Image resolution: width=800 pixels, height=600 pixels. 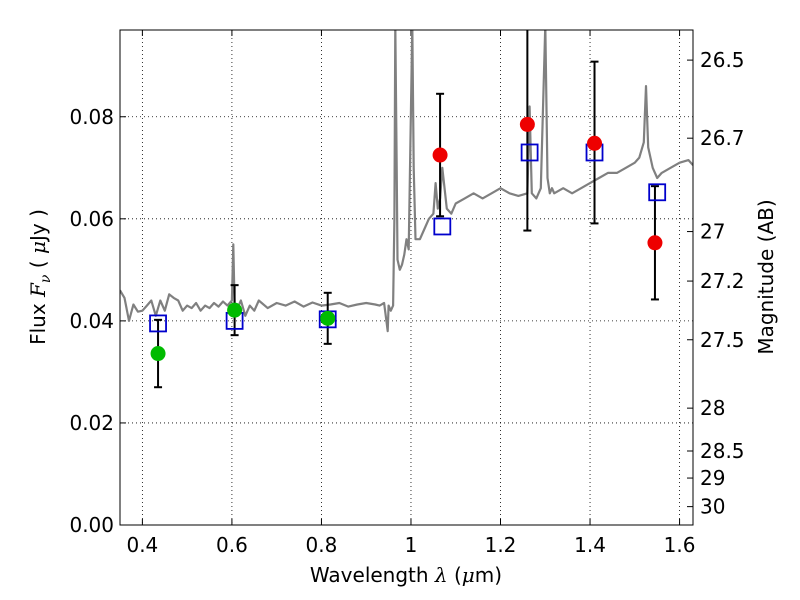 I want to click on x-axis-title: Wavelength λ (μm), so click(x=406, y=575).